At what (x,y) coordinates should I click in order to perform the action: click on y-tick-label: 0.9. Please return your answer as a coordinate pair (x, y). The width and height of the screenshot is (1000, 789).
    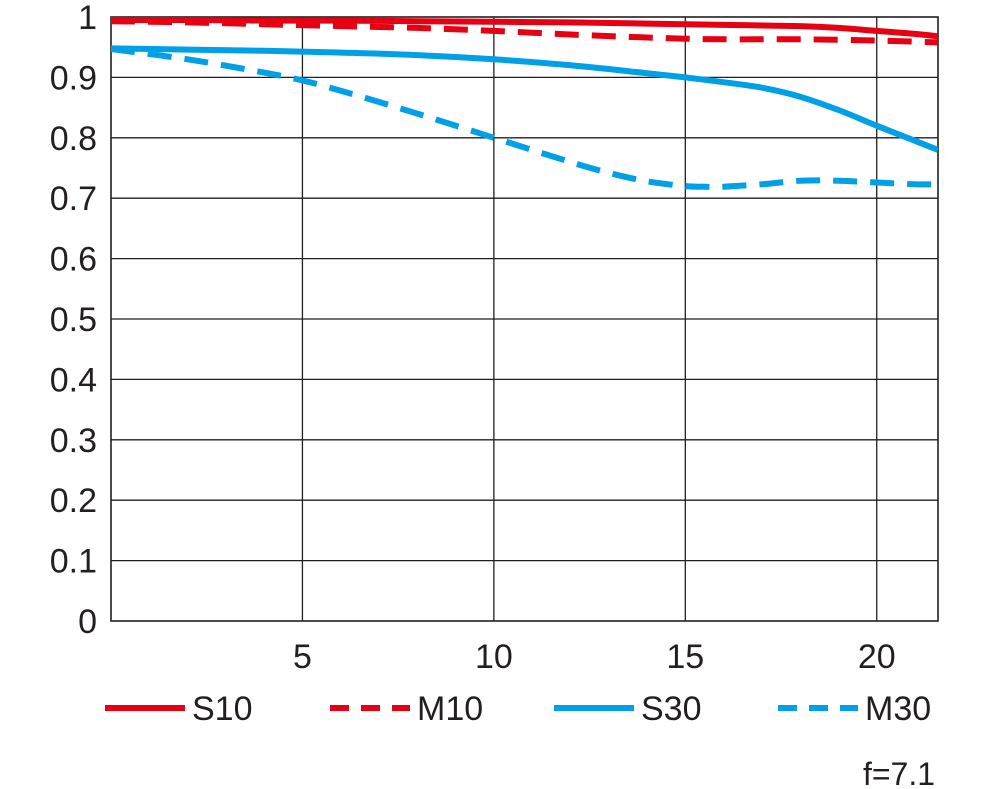
    Looking at the image, I should click on (73, 78).